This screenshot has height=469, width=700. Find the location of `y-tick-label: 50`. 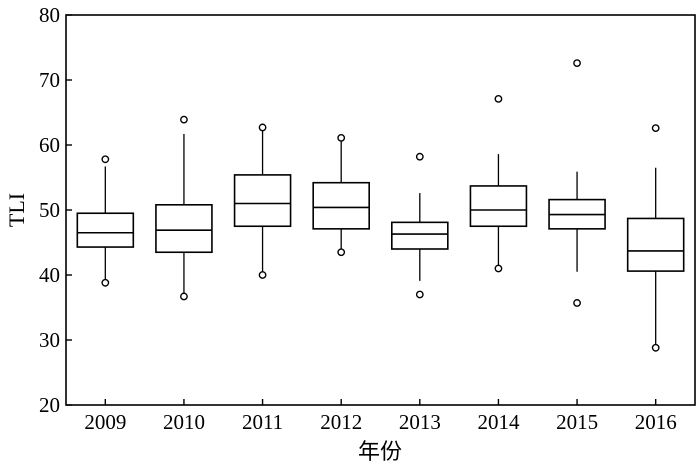

y-tick-label: 50 is located at coordinates (49, 210).